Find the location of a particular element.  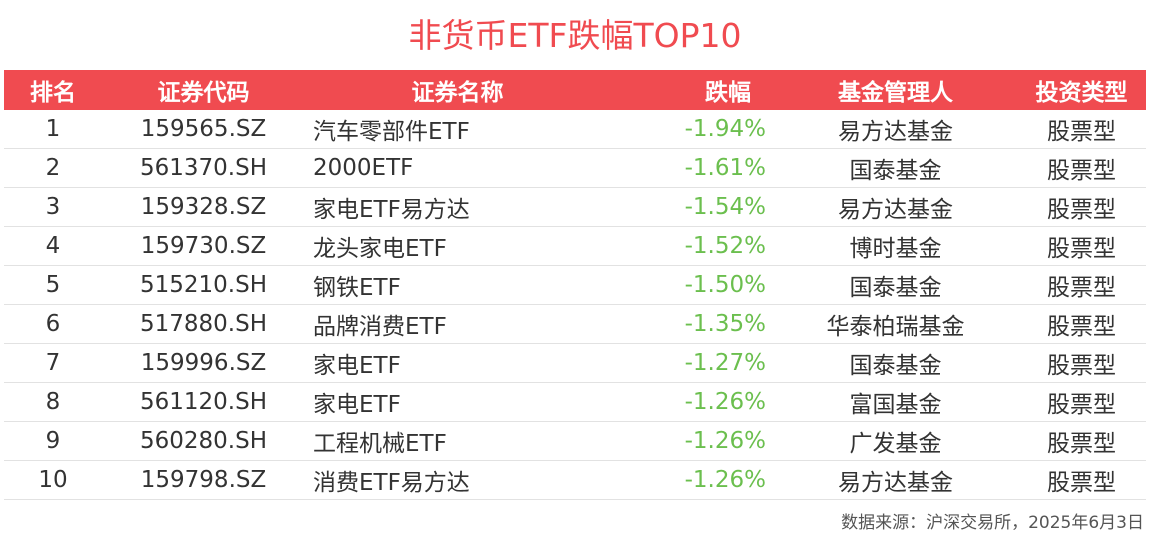

header-rank: 排名 is located at coordinates (53, 93).